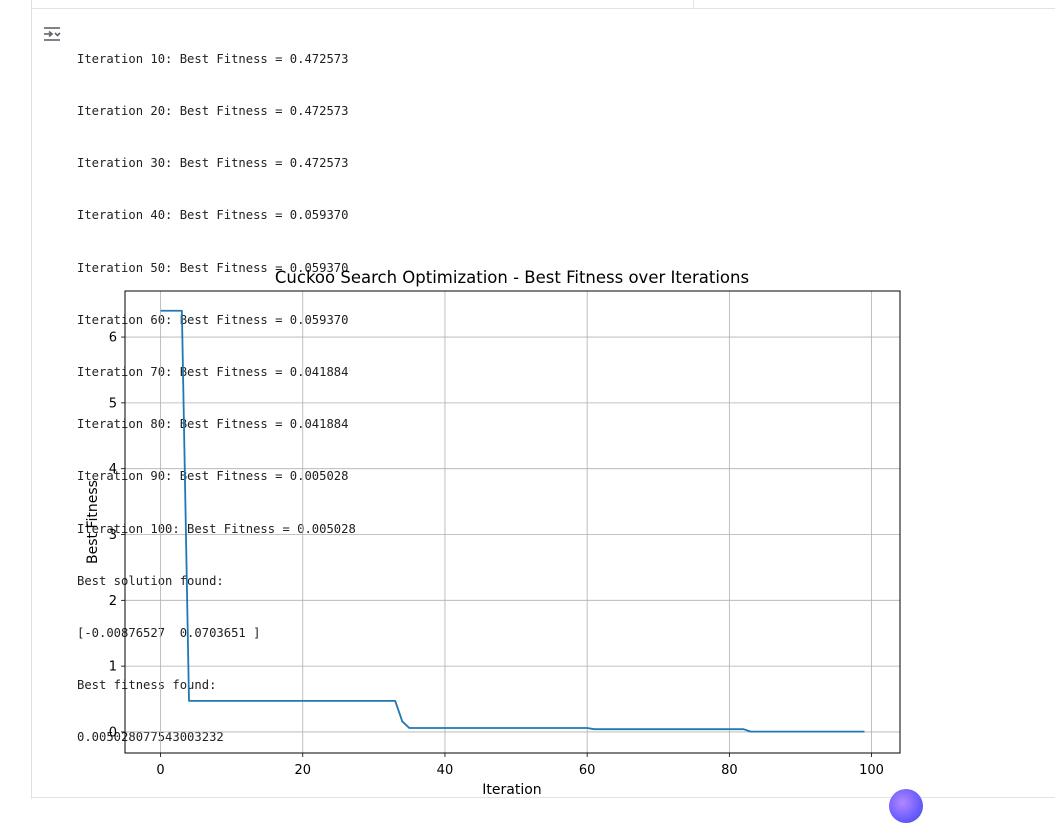 The image size is (1055, 823). What do you see at coordinates (302, 770) in the screenshot?
I see `x-tick-label: 20` at bounding box center [302, 770].